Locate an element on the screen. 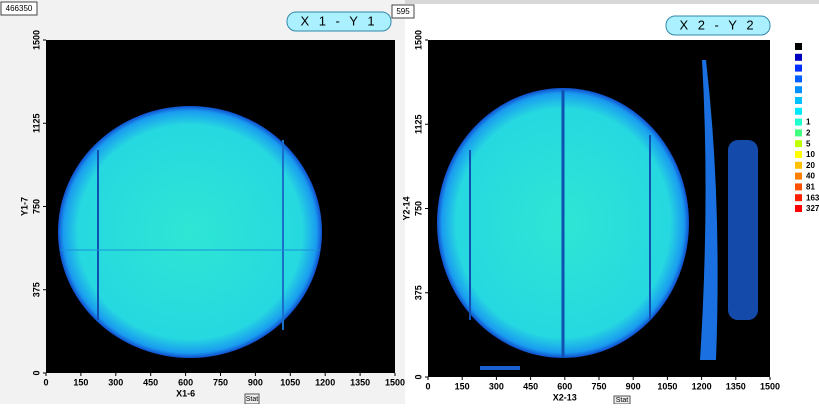 The height and width of the screenshot is (409, 819). counter: 466350 is located at coordinates (19, 8).